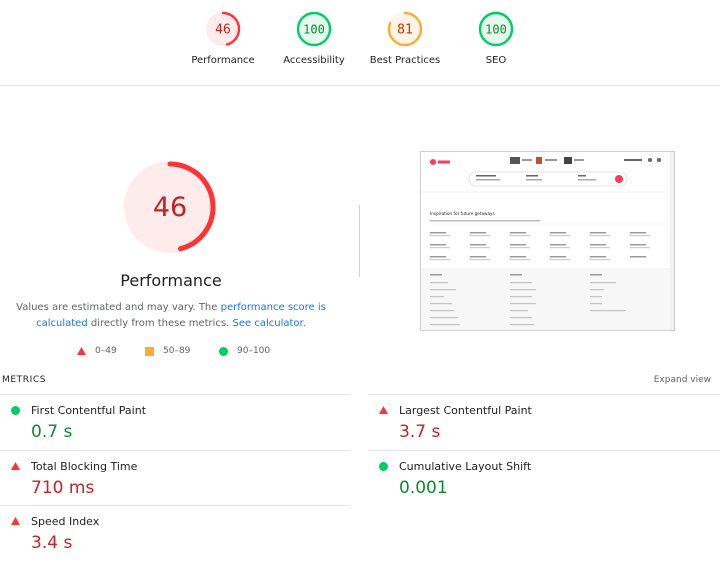 Image resolution: width=720 pixels, height=565 pixels. Describe the element at coordinates (181, 315) in the screenshot. I see `performance-score-link: performance score is calculated` at that location.